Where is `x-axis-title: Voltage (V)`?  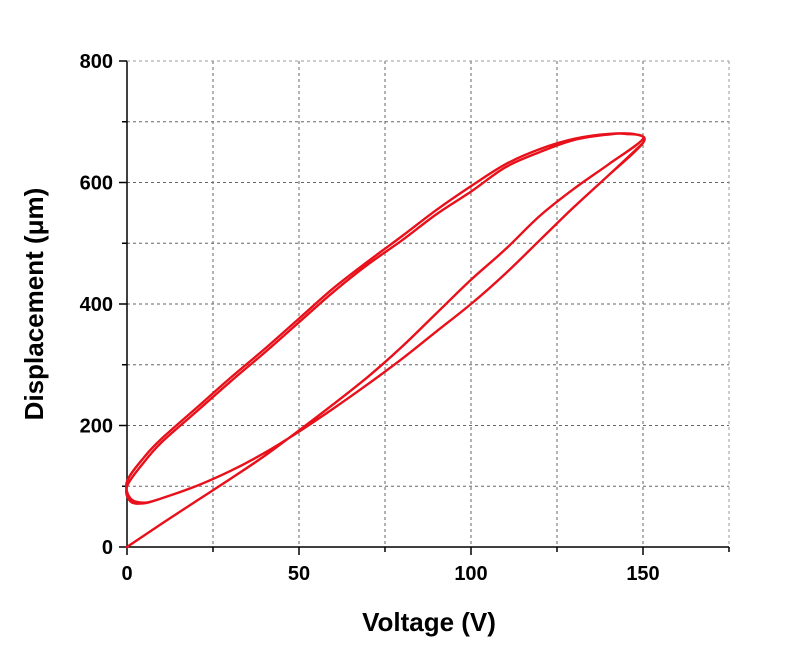 x-axis-title: Voltage (V) is located at coordinates (429, 622).